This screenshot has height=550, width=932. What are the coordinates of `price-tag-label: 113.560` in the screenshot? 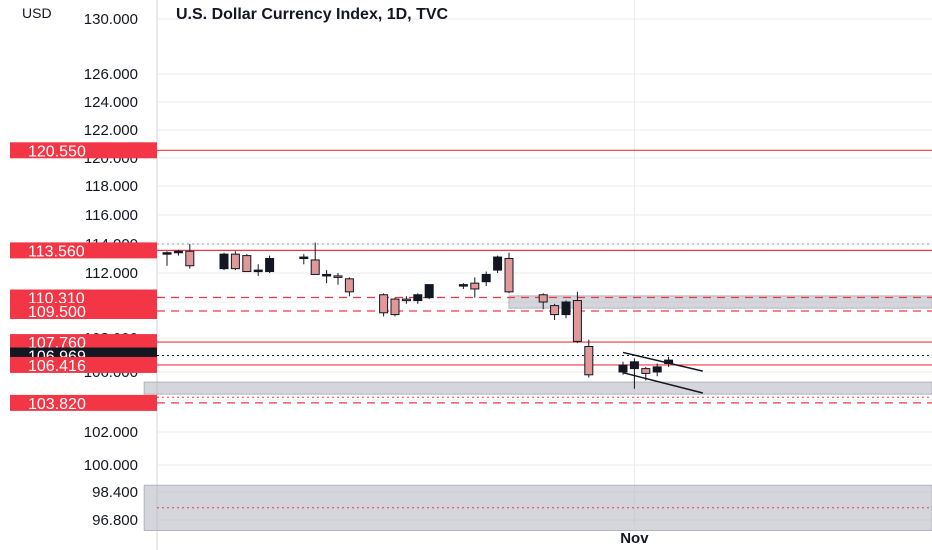 It's located at (56, 251).